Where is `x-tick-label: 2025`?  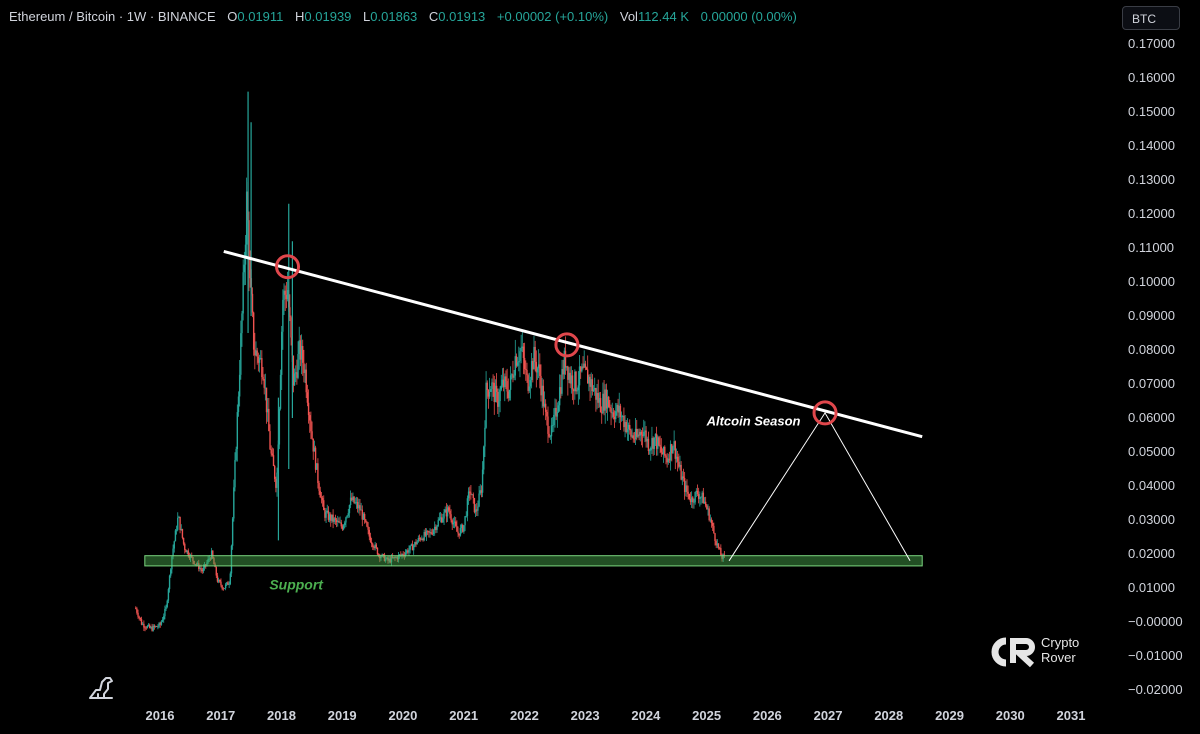
x-tick-label: 2025 is located at coordinates (706, 715).